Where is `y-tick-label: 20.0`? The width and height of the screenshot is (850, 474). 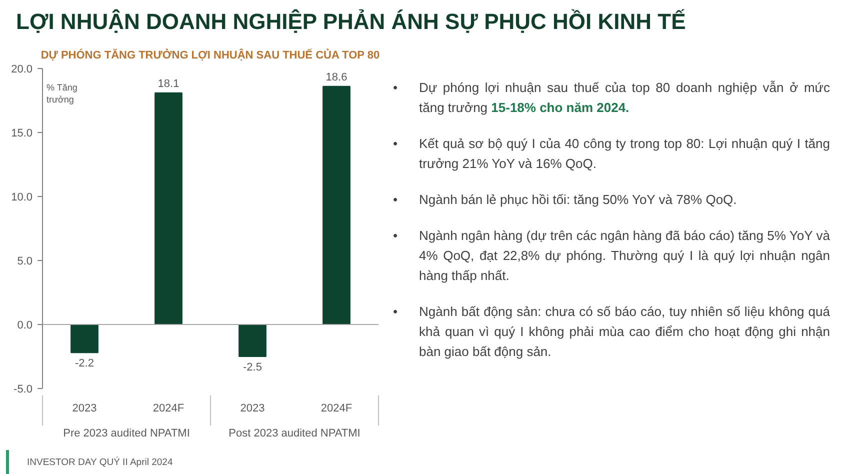 y-tick-label: 20.0 is located at coordinates (22, 70).